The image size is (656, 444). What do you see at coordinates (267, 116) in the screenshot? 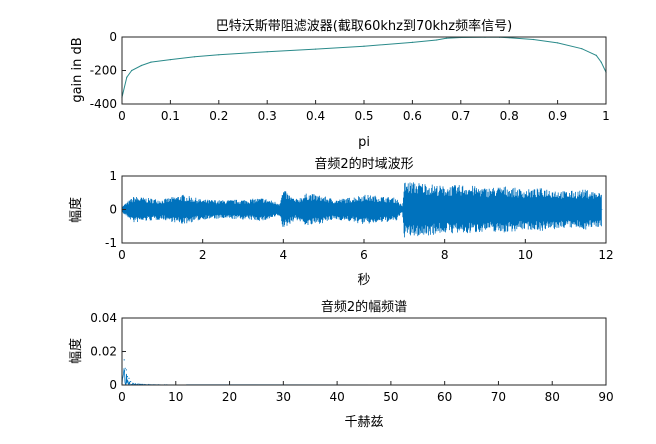
I see `x-tick-label: 0.3` at bounding box center [267, 116].